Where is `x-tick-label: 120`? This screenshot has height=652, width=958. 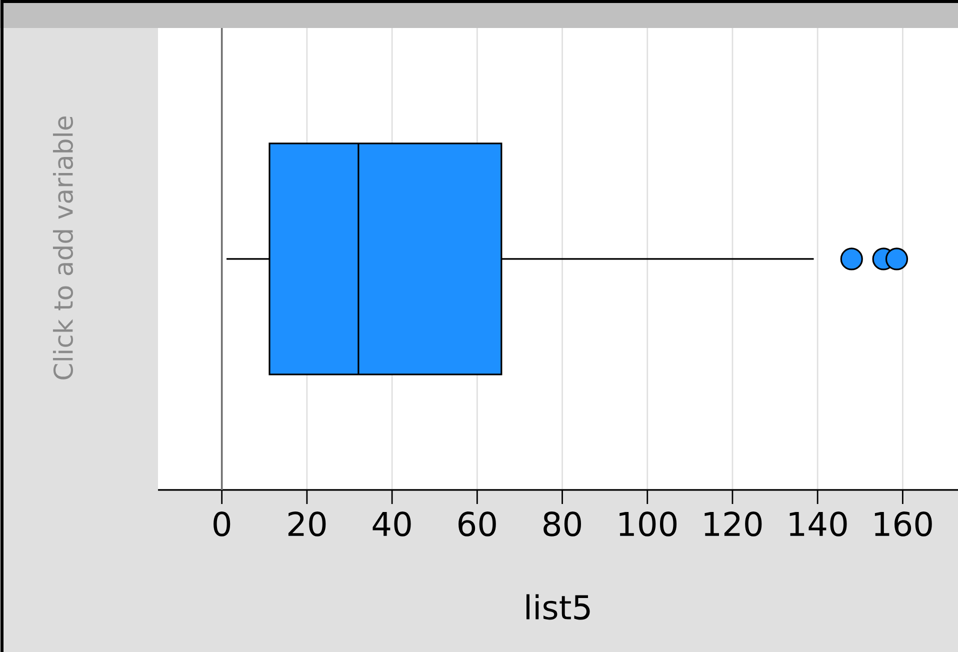
x-tick-label: 120 is located at coordinates (733, 524).